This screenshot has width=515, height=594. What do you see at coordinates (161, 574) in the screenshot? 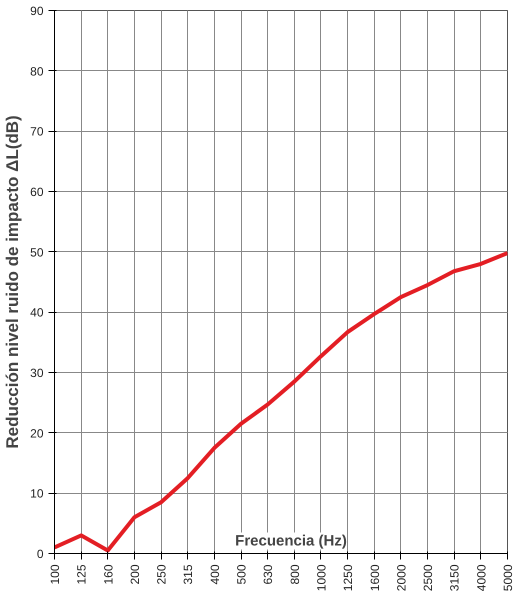
I see `x-tick-label: 250` at bounding box center [161, 574].